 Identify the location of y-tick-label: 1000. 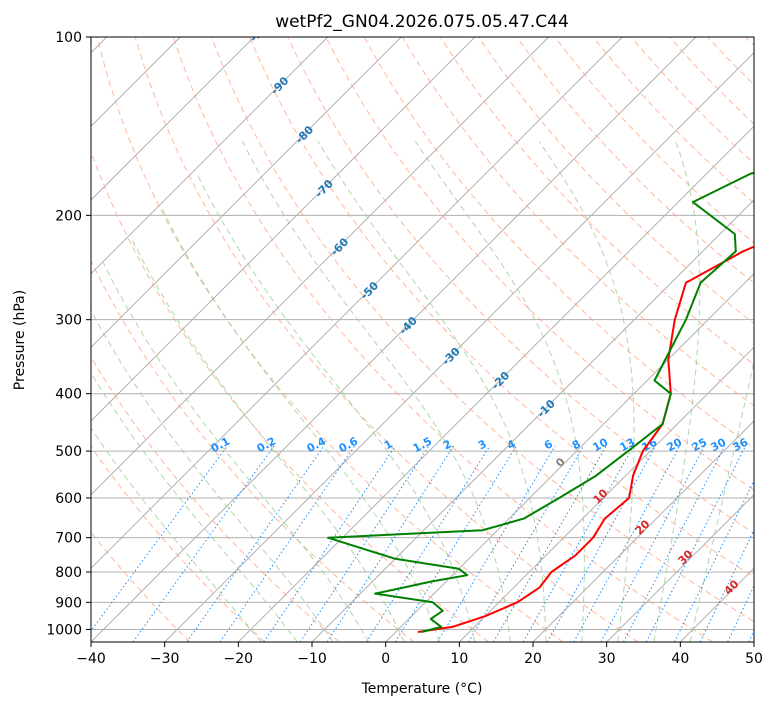
(64, 630).